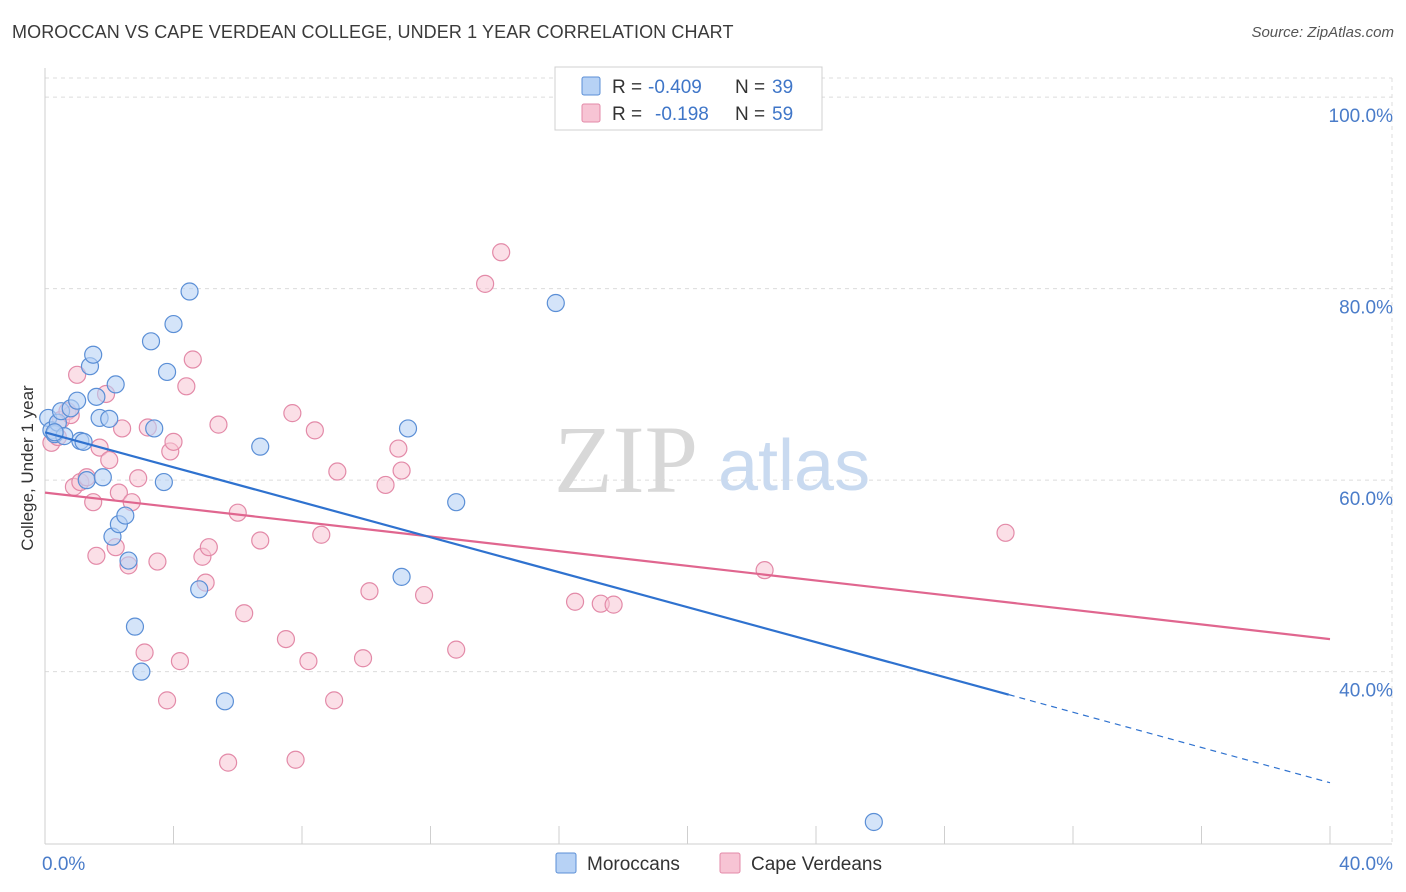 The image size is (1406, 892). What do you see at coordinates (633, 864) in the screenshot?
I see `series-legend-label-moroccans: Moroccans` at bounding box center [633, 864].